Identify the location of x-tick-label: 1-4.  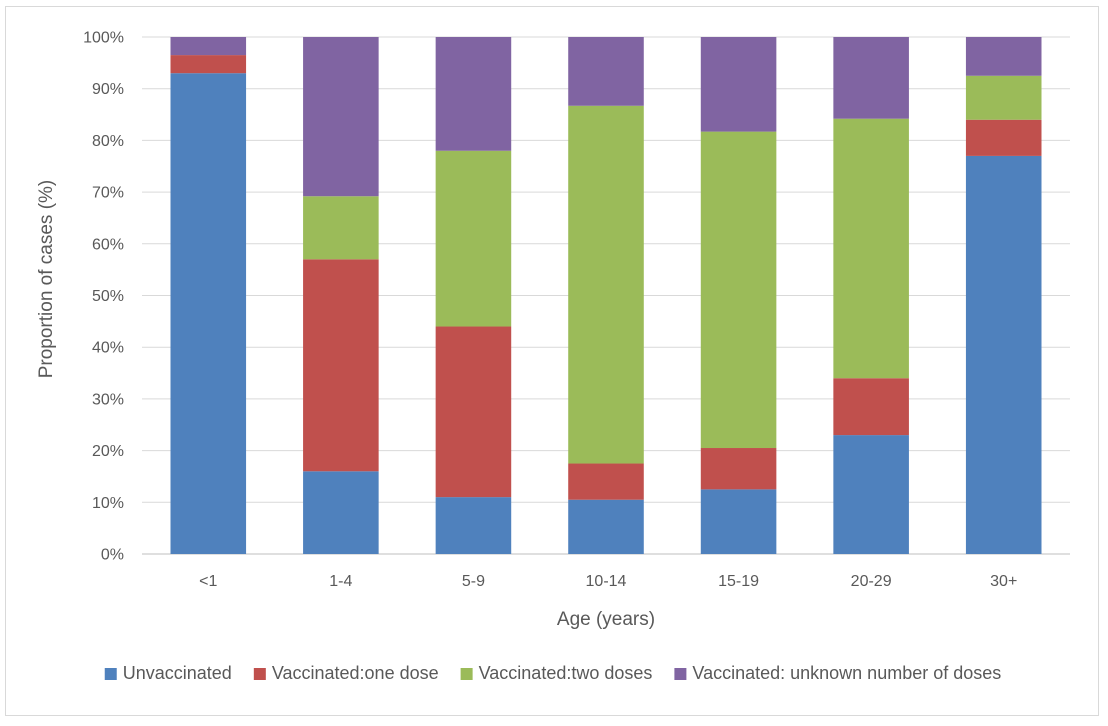
(340, 581).